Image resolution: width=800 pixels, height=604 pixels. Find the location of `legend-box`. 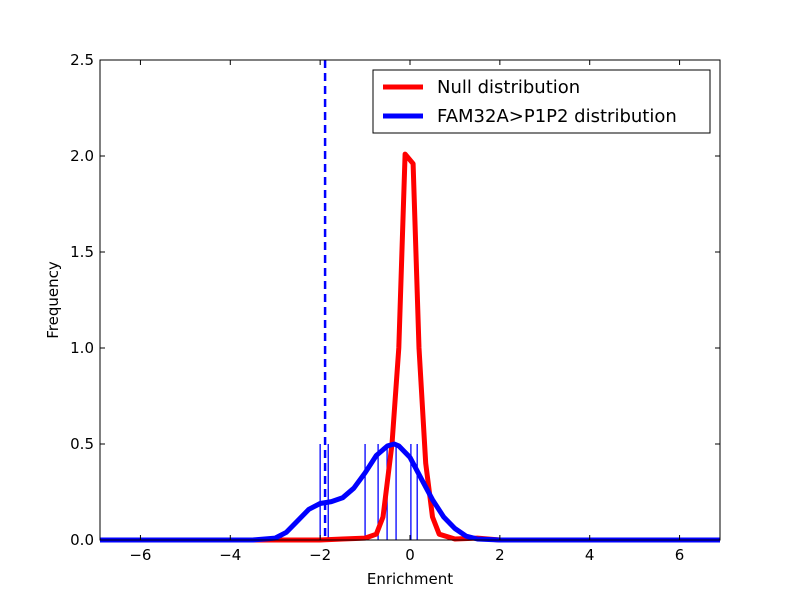

legend-box is located at coordinates (541, 101).